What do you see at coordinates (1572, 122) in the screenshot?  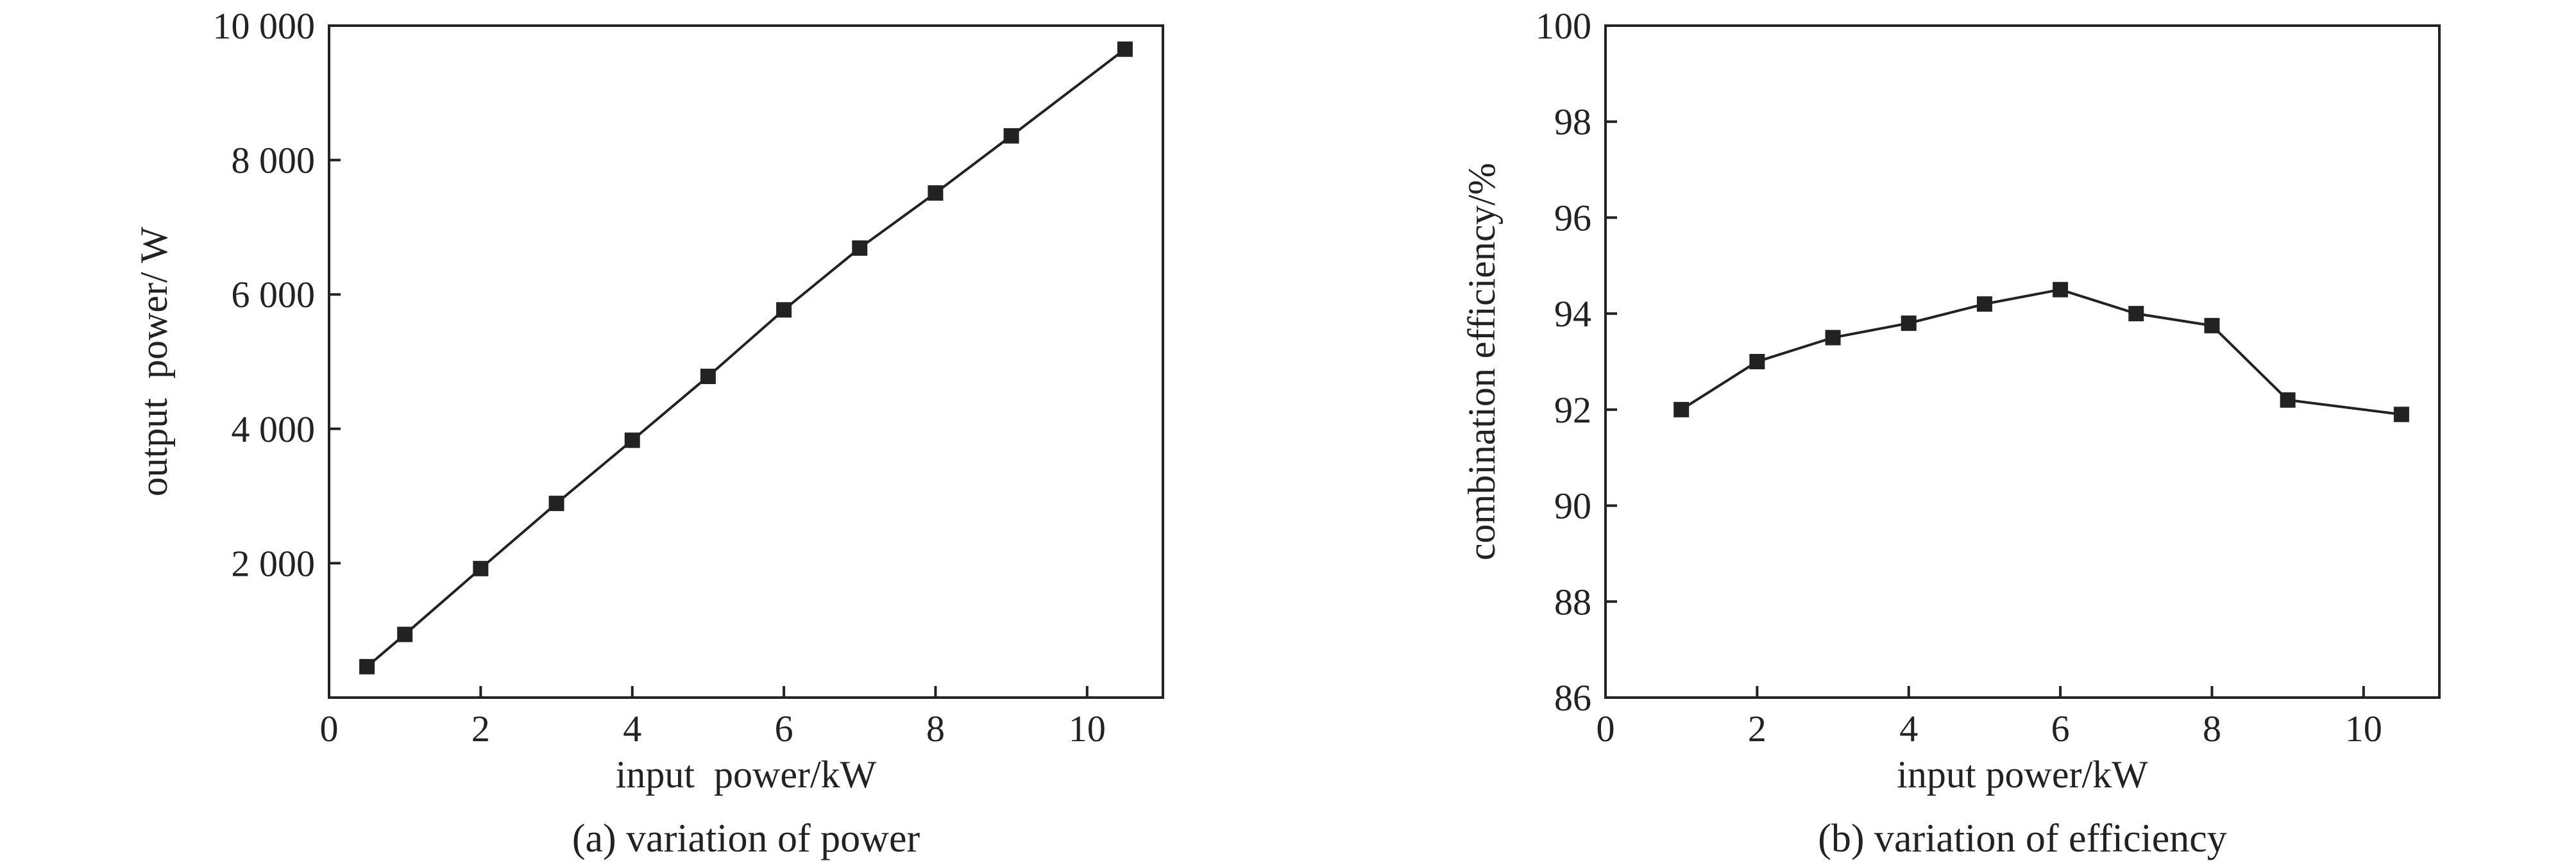 I see `y-tick-label: 98` at bounding box center [1572, 122].